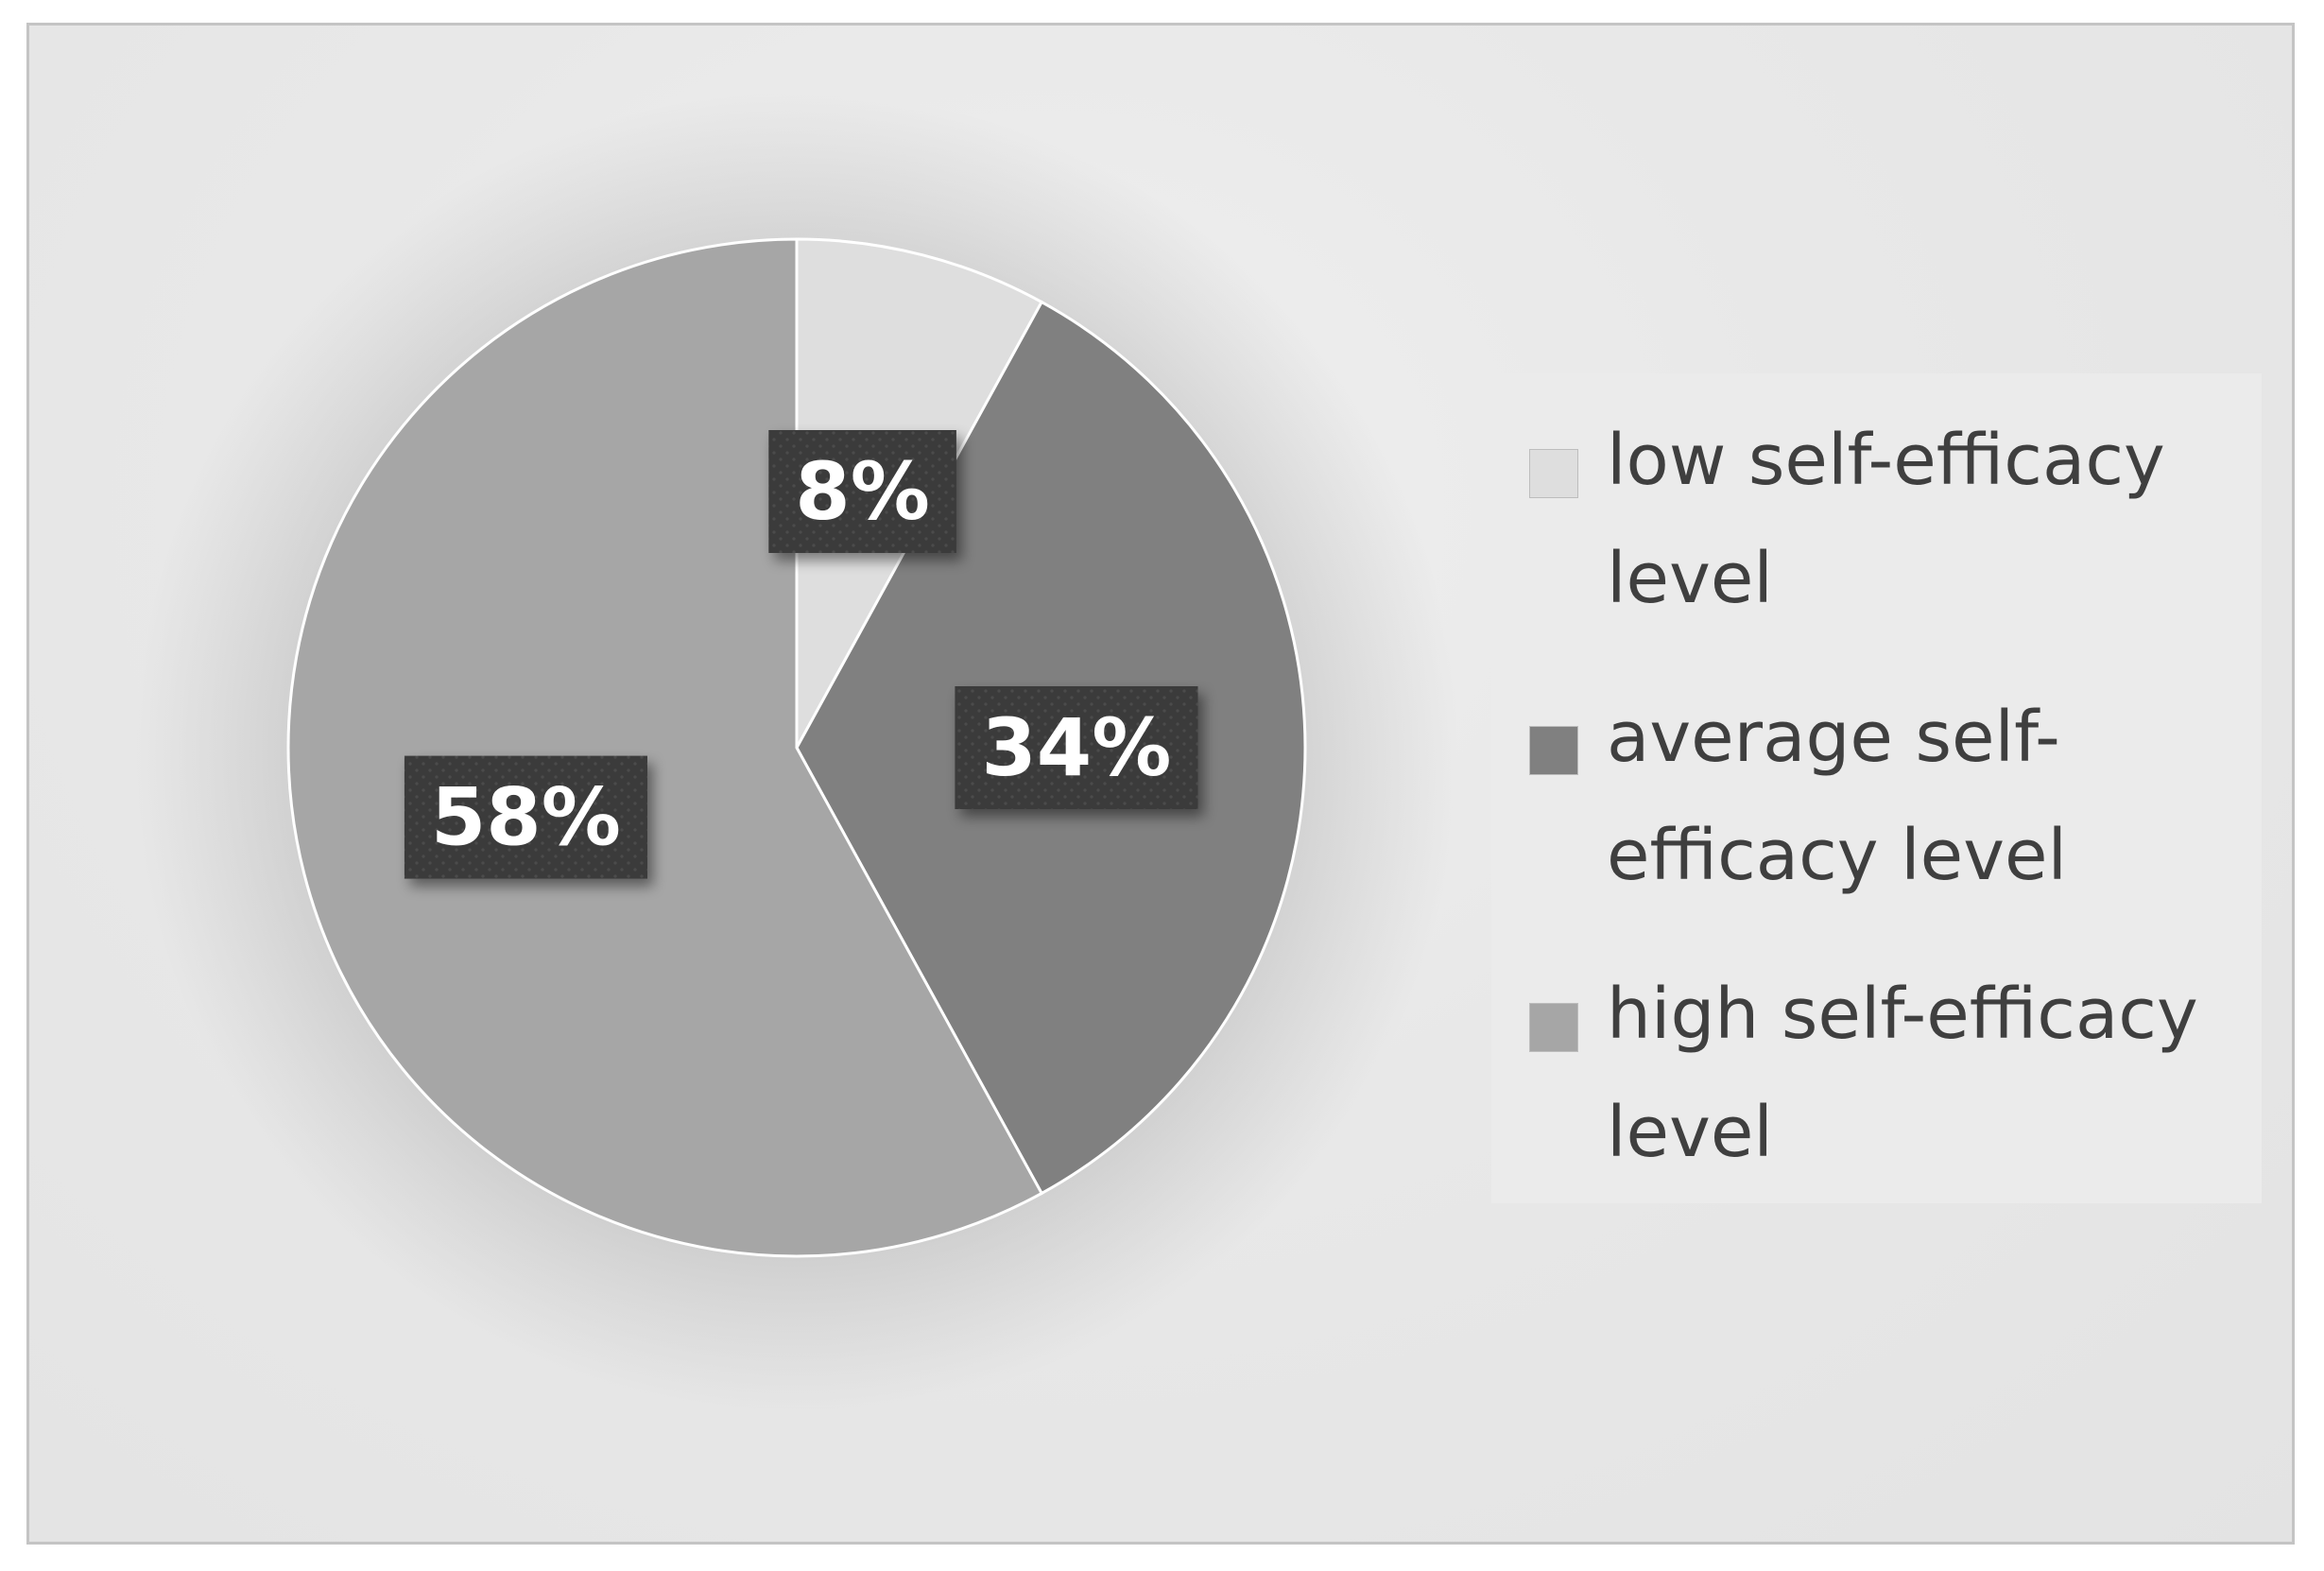 The width and height of the screenshot is (2324, 1571). What do you see at coordinates (1886, 520) in the screenshot?
I see `legend-label-low: low self-efficacy level` at bounding box center [1886, 520].